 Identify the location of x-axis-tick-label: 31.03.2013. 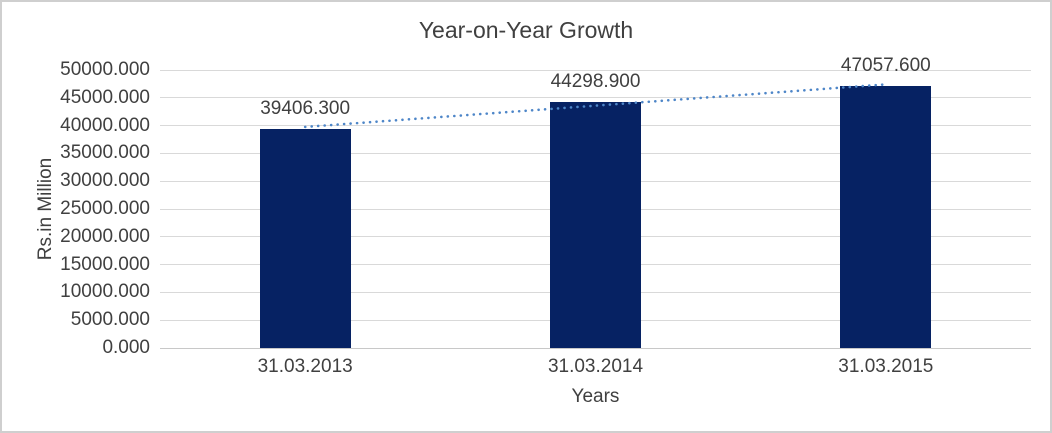
(305, 366).